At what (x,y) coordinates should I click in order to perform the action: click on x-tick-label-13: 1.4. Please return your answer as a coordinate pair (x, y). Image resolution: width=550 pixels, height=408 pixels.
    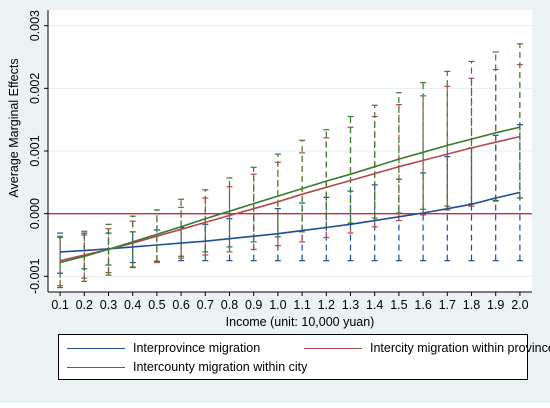
    Looking at the image, I should click on (374, 305).